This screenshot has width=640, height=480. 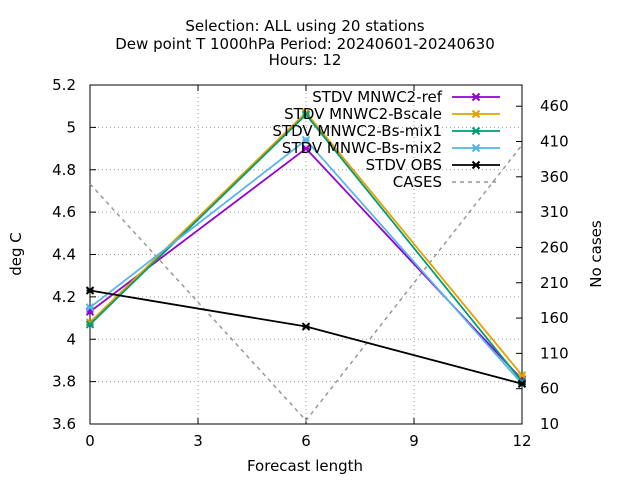 What do you see at coordinates (554, 283) in the screenshot?
I see `y2-tick-label: 210` at bounding box center [554, 283].